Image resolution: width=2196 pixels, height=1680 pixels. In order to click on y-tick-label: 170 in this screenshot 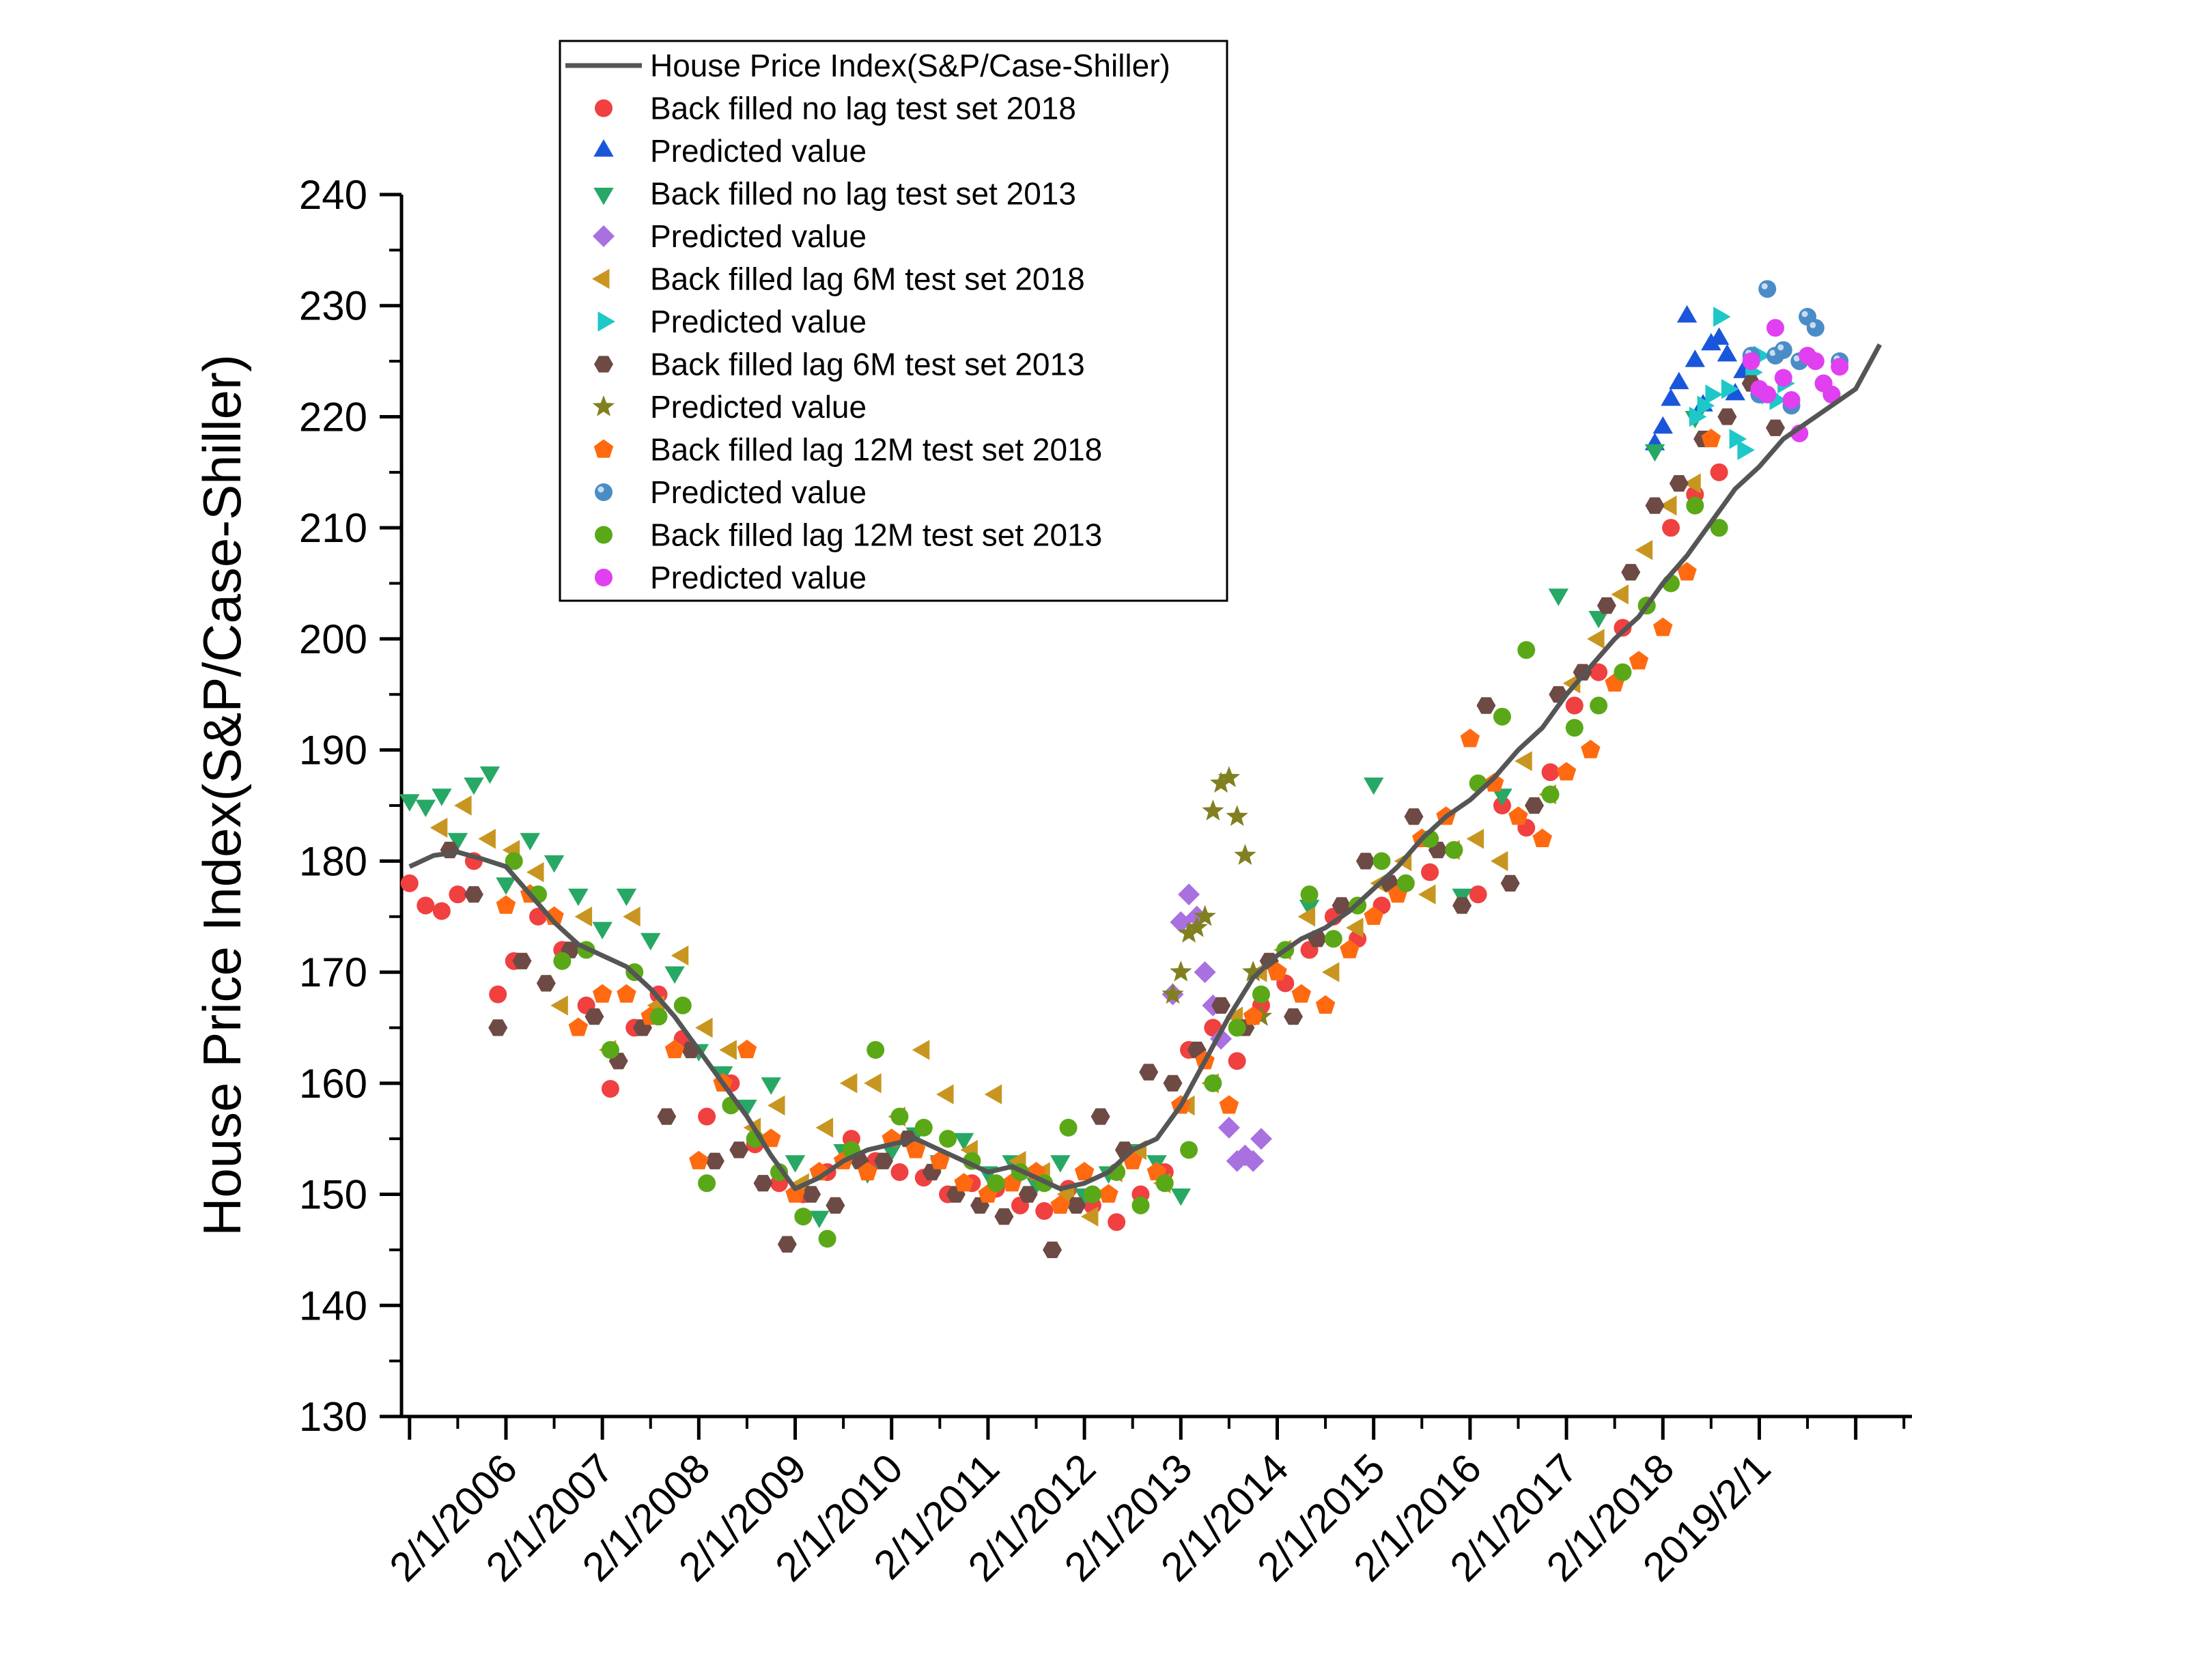, I will do `click(333, 972)`.